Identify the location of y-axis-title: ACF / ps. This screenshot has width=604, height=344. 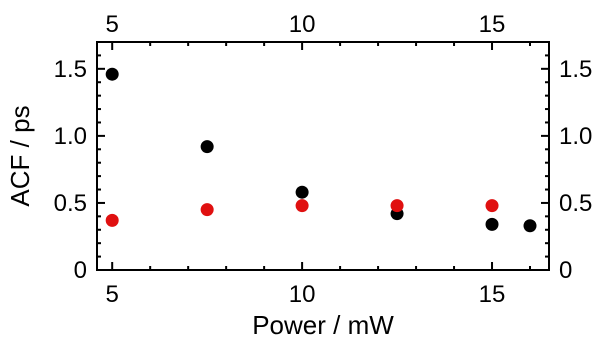
(20, 155).